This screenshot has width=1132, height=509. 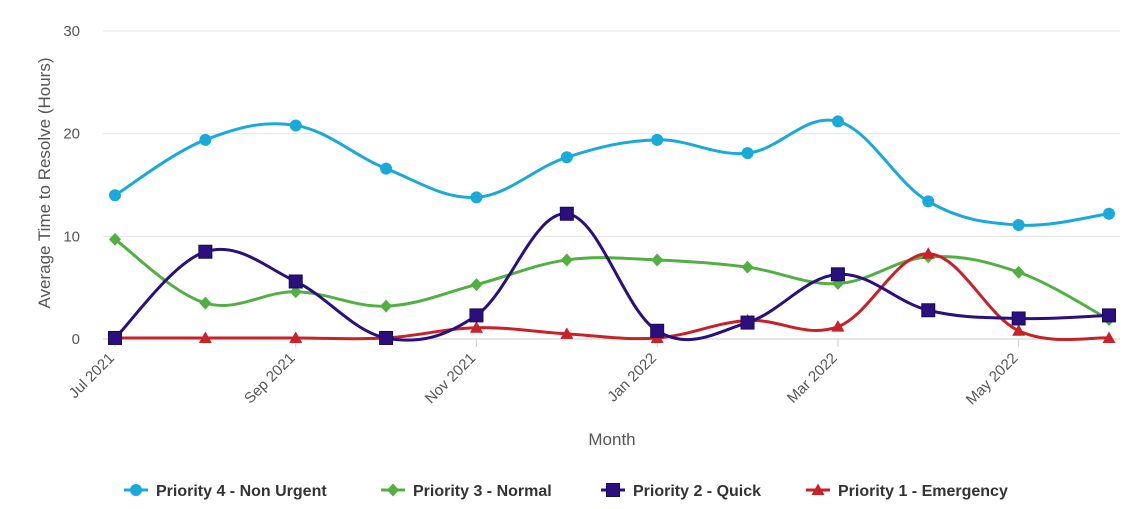 What do you see at coordinates (812, 378) in the screenshot?
I see `x-tick-label: Mar 2022` at bounding box center [812, 378].